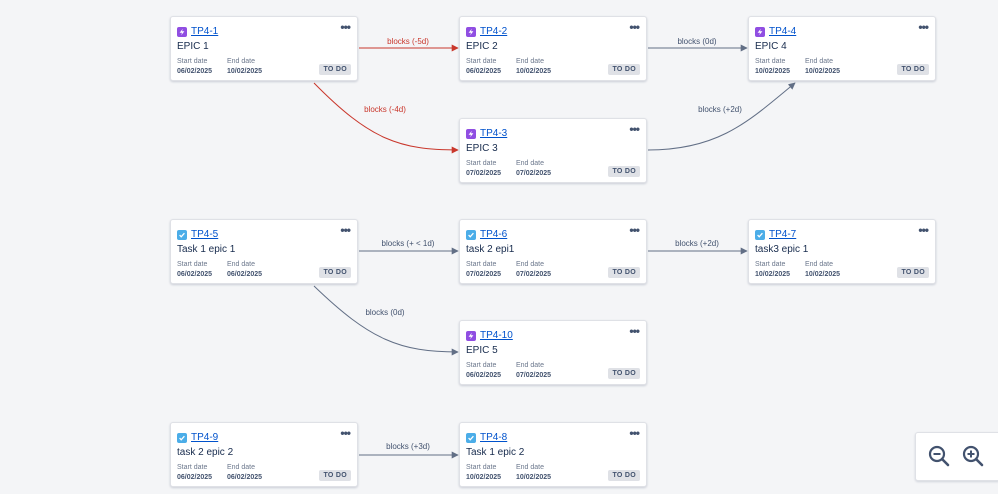  Describe the element at coordinates (494, 31) in the screenshot. I see `issue-key-link: TP4-2` at that location.